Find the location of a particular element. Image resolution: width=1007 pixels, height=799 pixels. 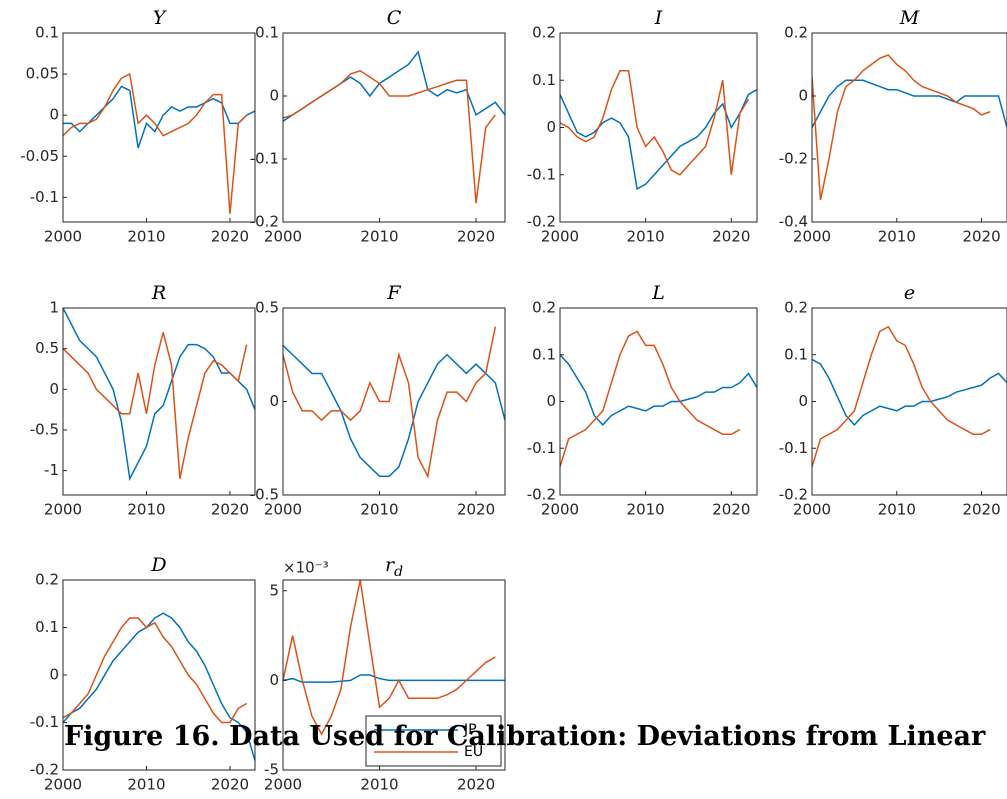

title-text: C is located at coordinates (394, 18).